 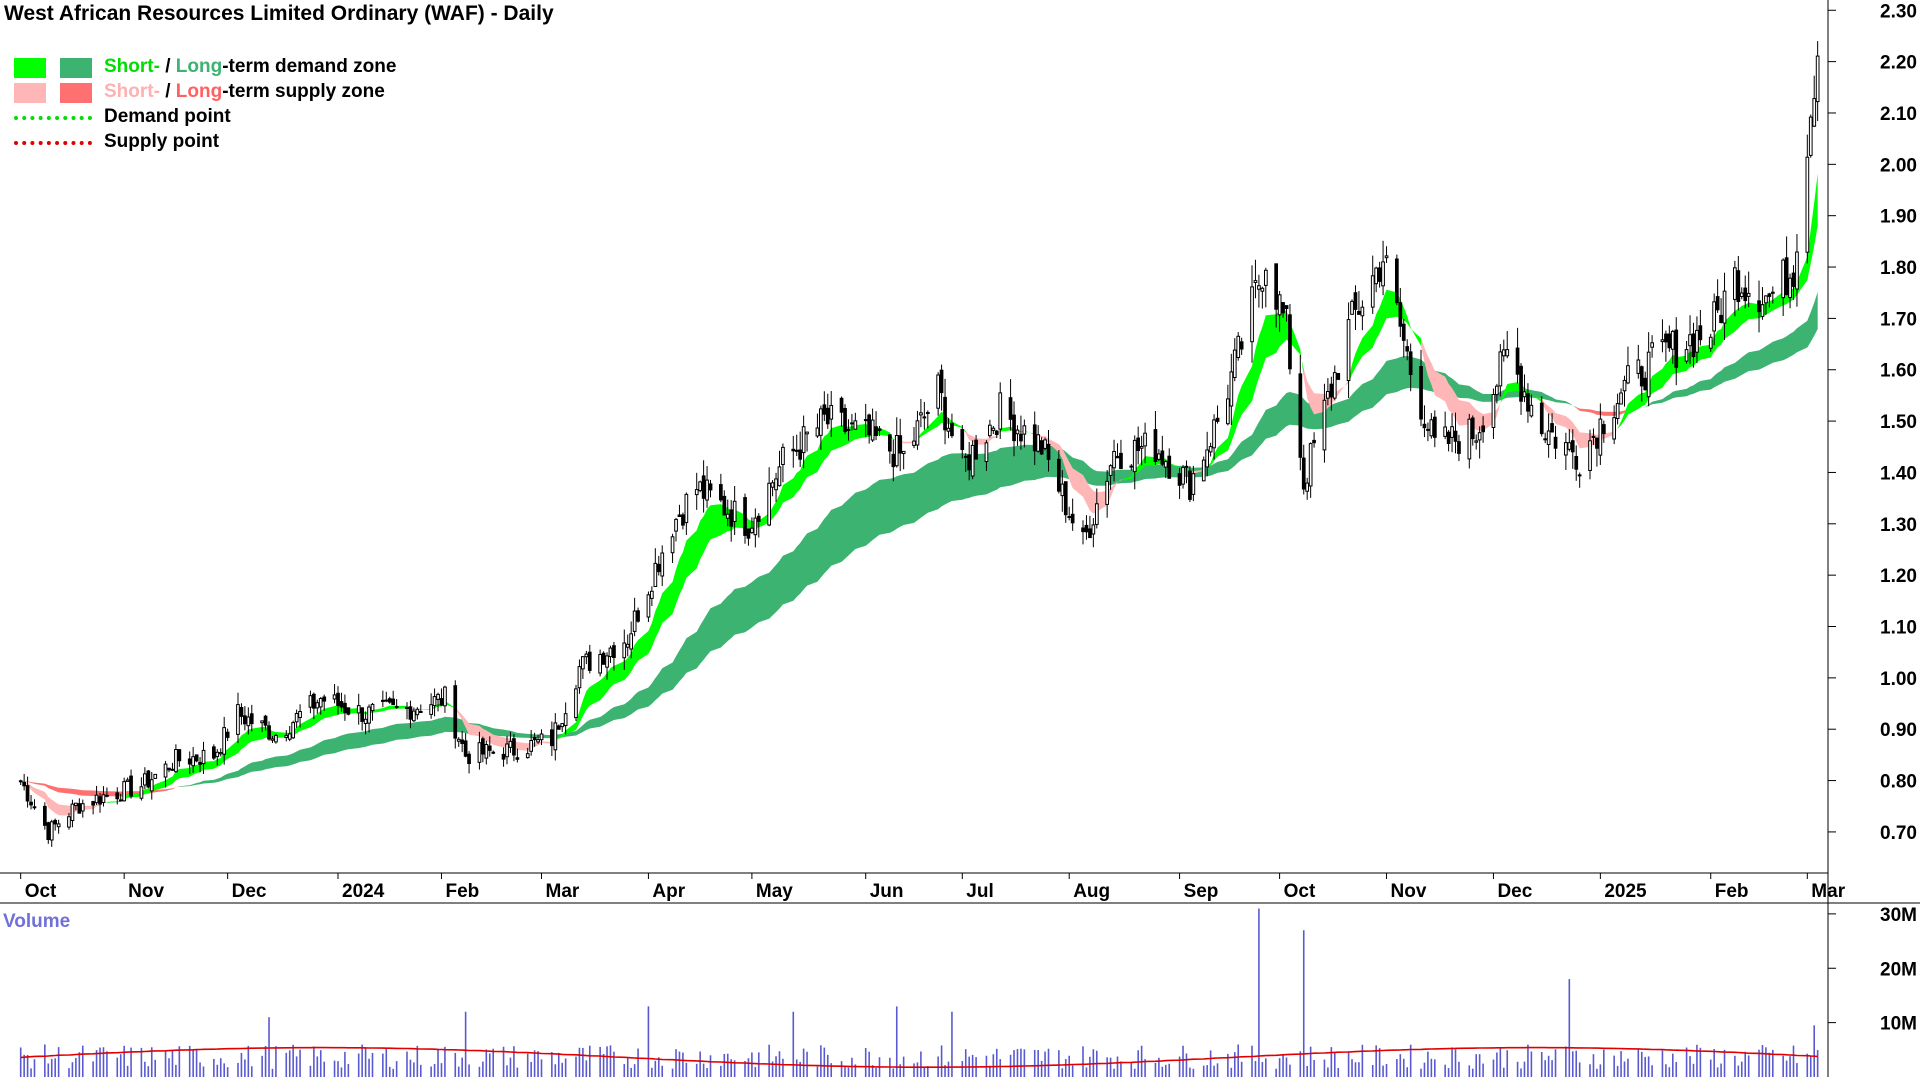 What do you see at coordinates (1300, 891) in the screenshot?
I see `x-tick-label: Oct` at bounding box center [1300, 891].